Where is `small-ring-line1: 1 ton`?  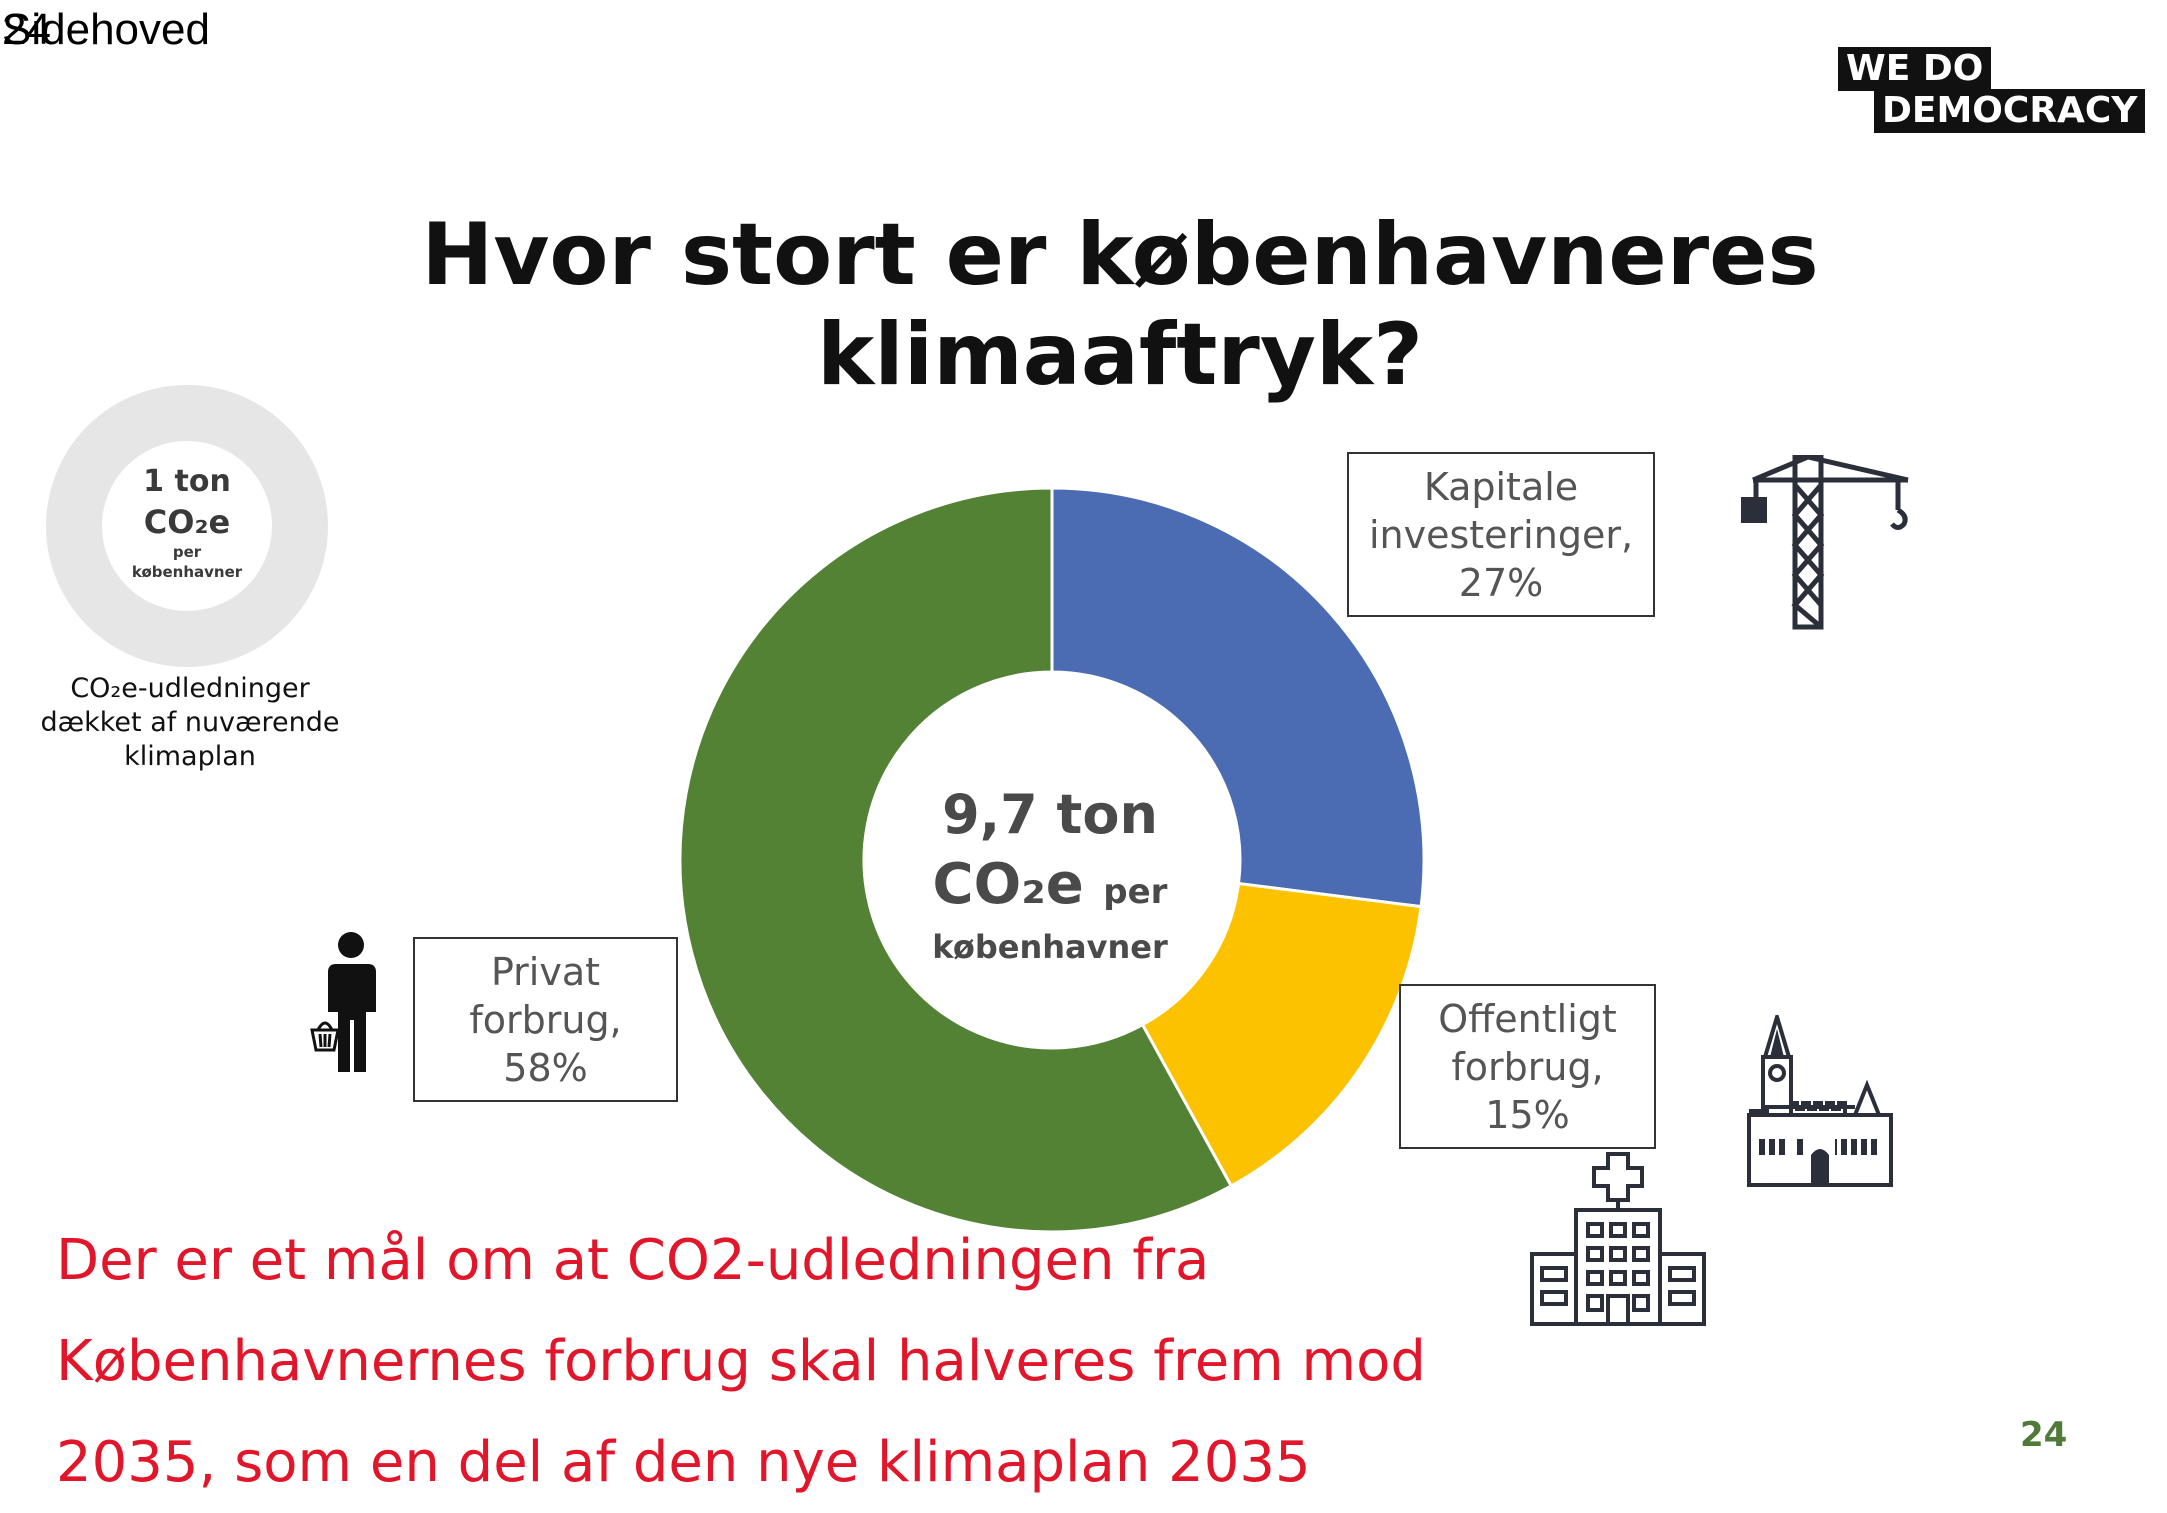 small-ring-line1: 1 ton is located at coordinates (187, 481).